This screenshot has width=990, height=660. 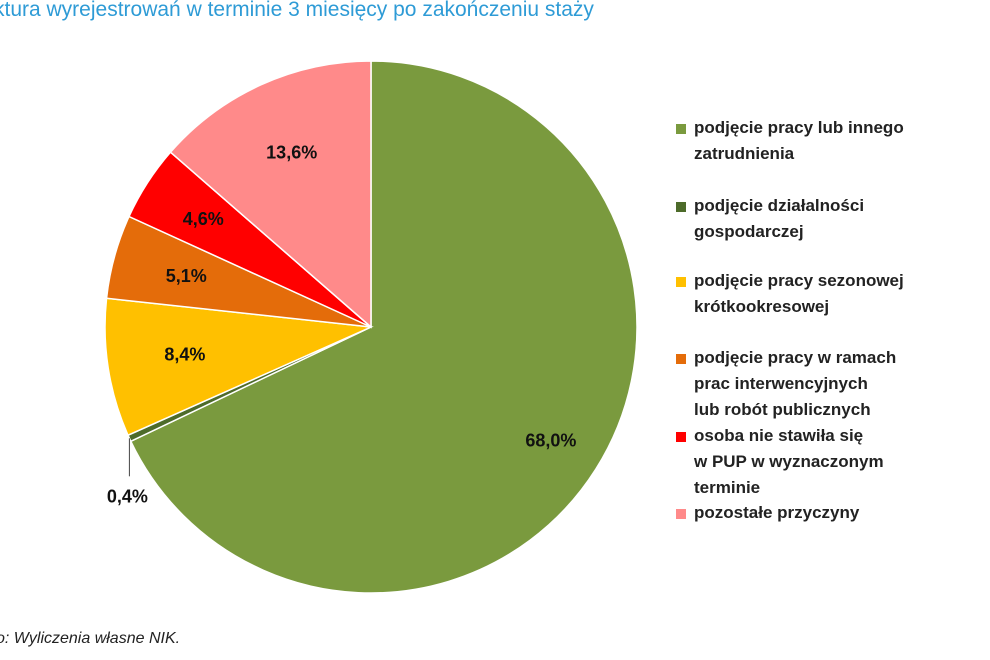 I want to click on data-label: 0,4%, so click(x=127, y=496).